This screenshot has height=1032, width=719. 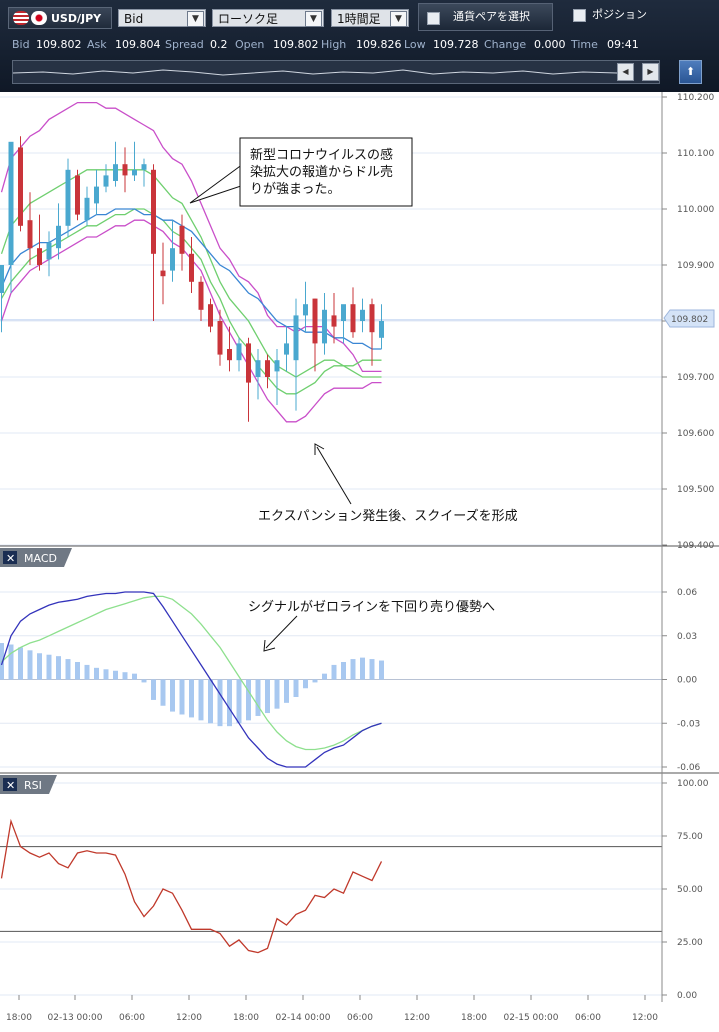 What do you see at coordinates (60, 18) in the screenshot?
I see `currency-pair-selector: USD/JPY` at bounding box center [60, 18].